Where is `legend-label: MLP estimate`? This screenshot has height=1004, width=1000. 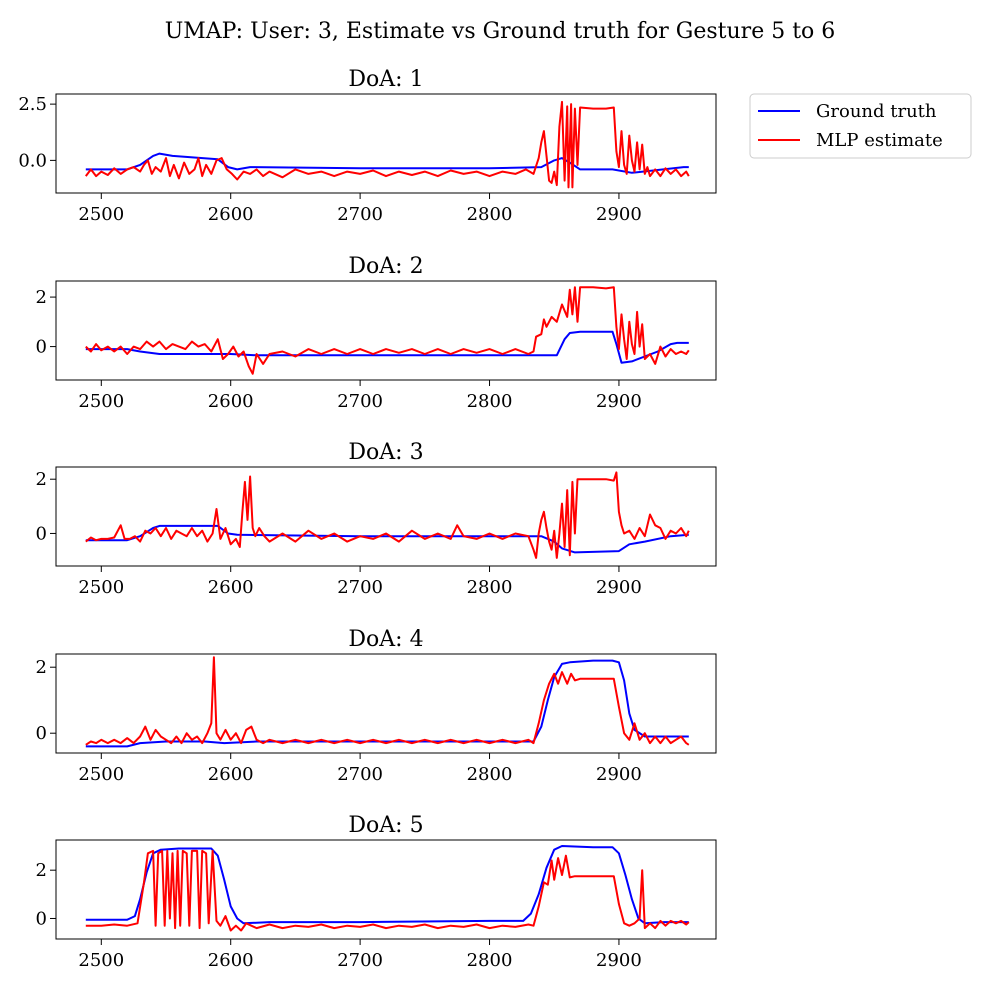 legend-label: MLP estimate is located at coordinates (879, 140).